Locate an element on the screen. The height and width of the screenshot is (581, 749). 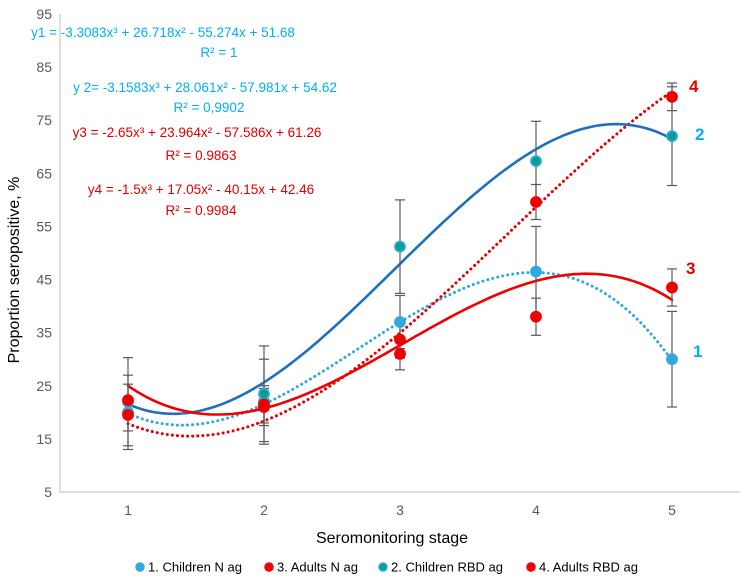
legend-item-adults-rbd: 4. Adults RBD ag is located at coordinates (582, 567).